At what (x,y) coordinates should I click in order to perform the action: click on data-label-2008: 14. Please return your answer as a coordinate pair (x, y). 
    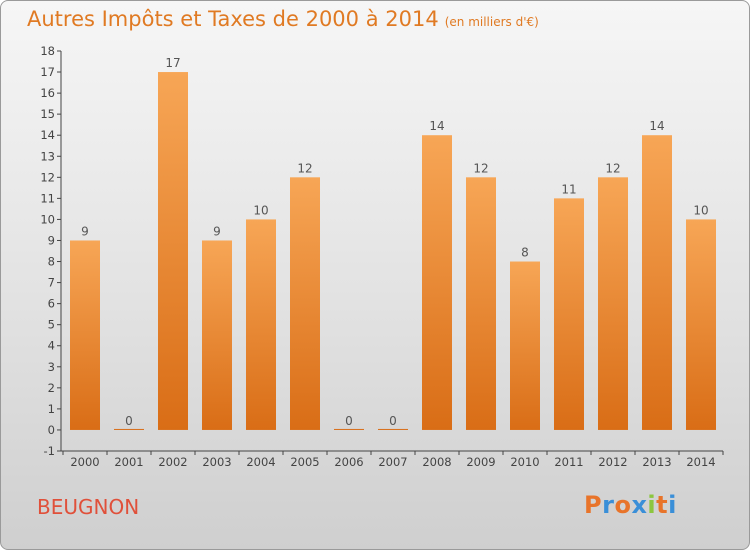
    Looking at the image, I should click on (436, 126).